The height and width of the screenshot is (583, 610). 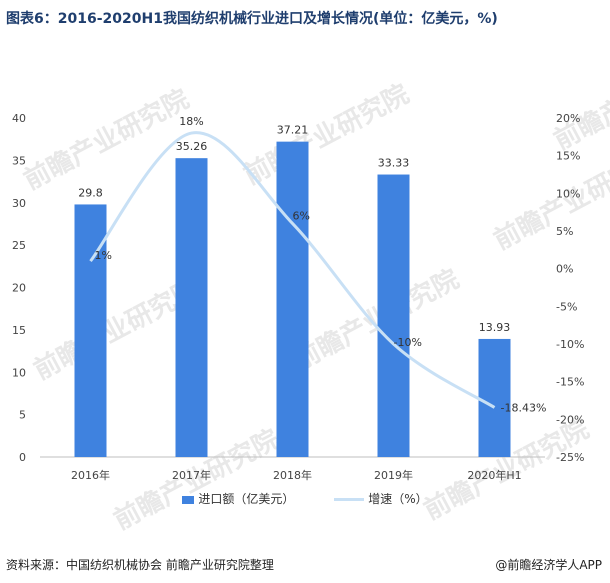 What do you see at coordinates (570, 288) in the screenshot?
I see `right-axis-ticks: -25% -20% -15% -10% -5% 0% 5% 10% 15% 20%` at bounding box center [570, 288].